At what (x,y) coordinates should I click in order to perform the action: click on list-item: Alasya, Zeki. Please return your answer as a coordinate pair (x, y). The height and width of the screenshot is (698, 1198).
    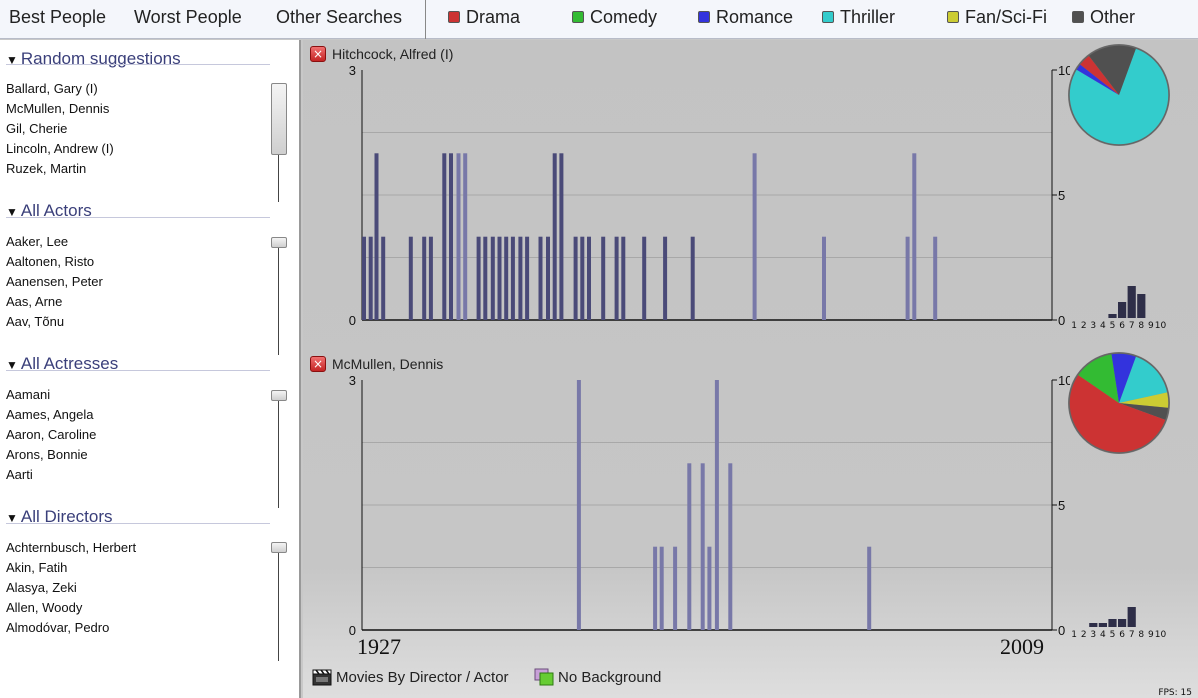
    Looking at the image, I should click on (41, 587).